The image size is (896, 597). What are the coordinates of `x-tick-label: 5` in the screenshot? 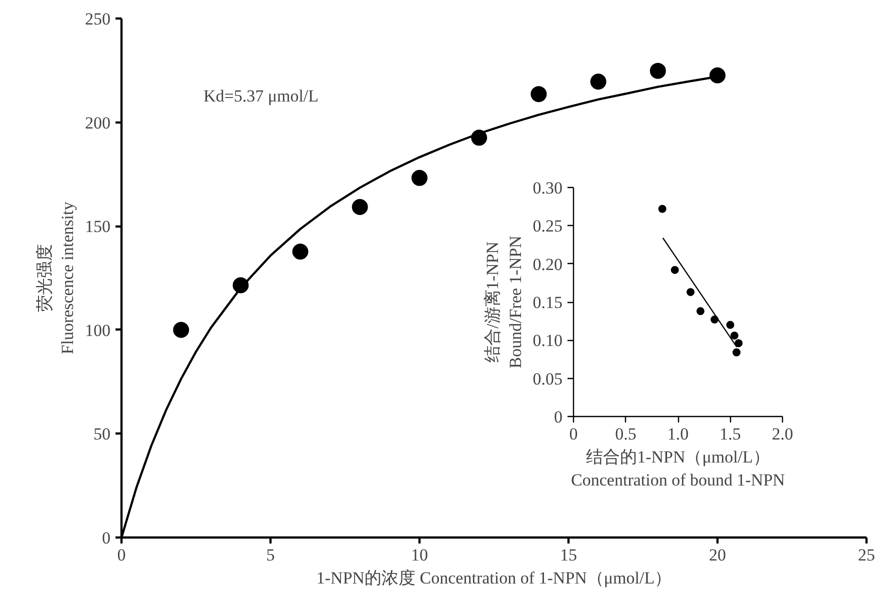 It's located at (270, 555).